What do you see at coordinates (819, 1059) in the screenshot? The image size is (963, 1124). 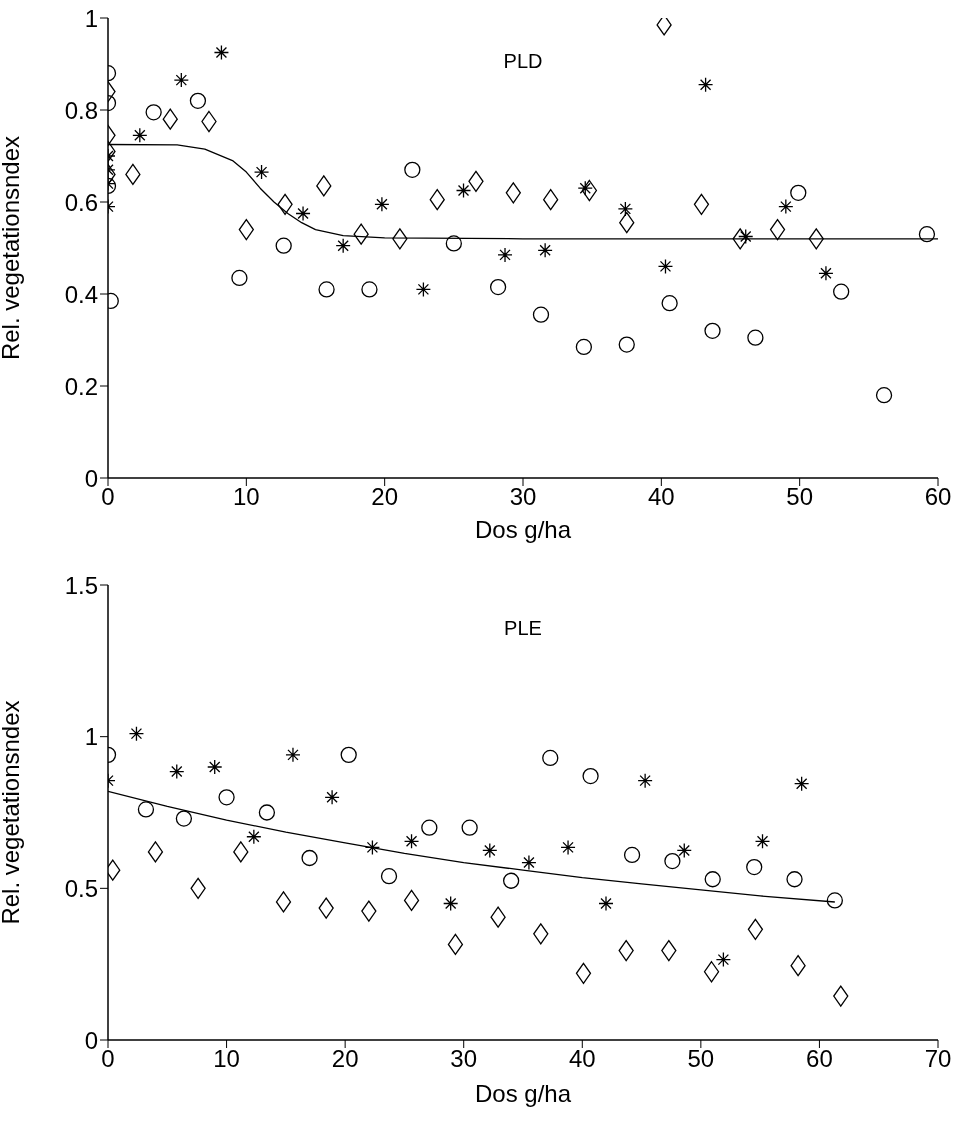 I see `x-tick-label: 60` at bounding box center [819, 1059].